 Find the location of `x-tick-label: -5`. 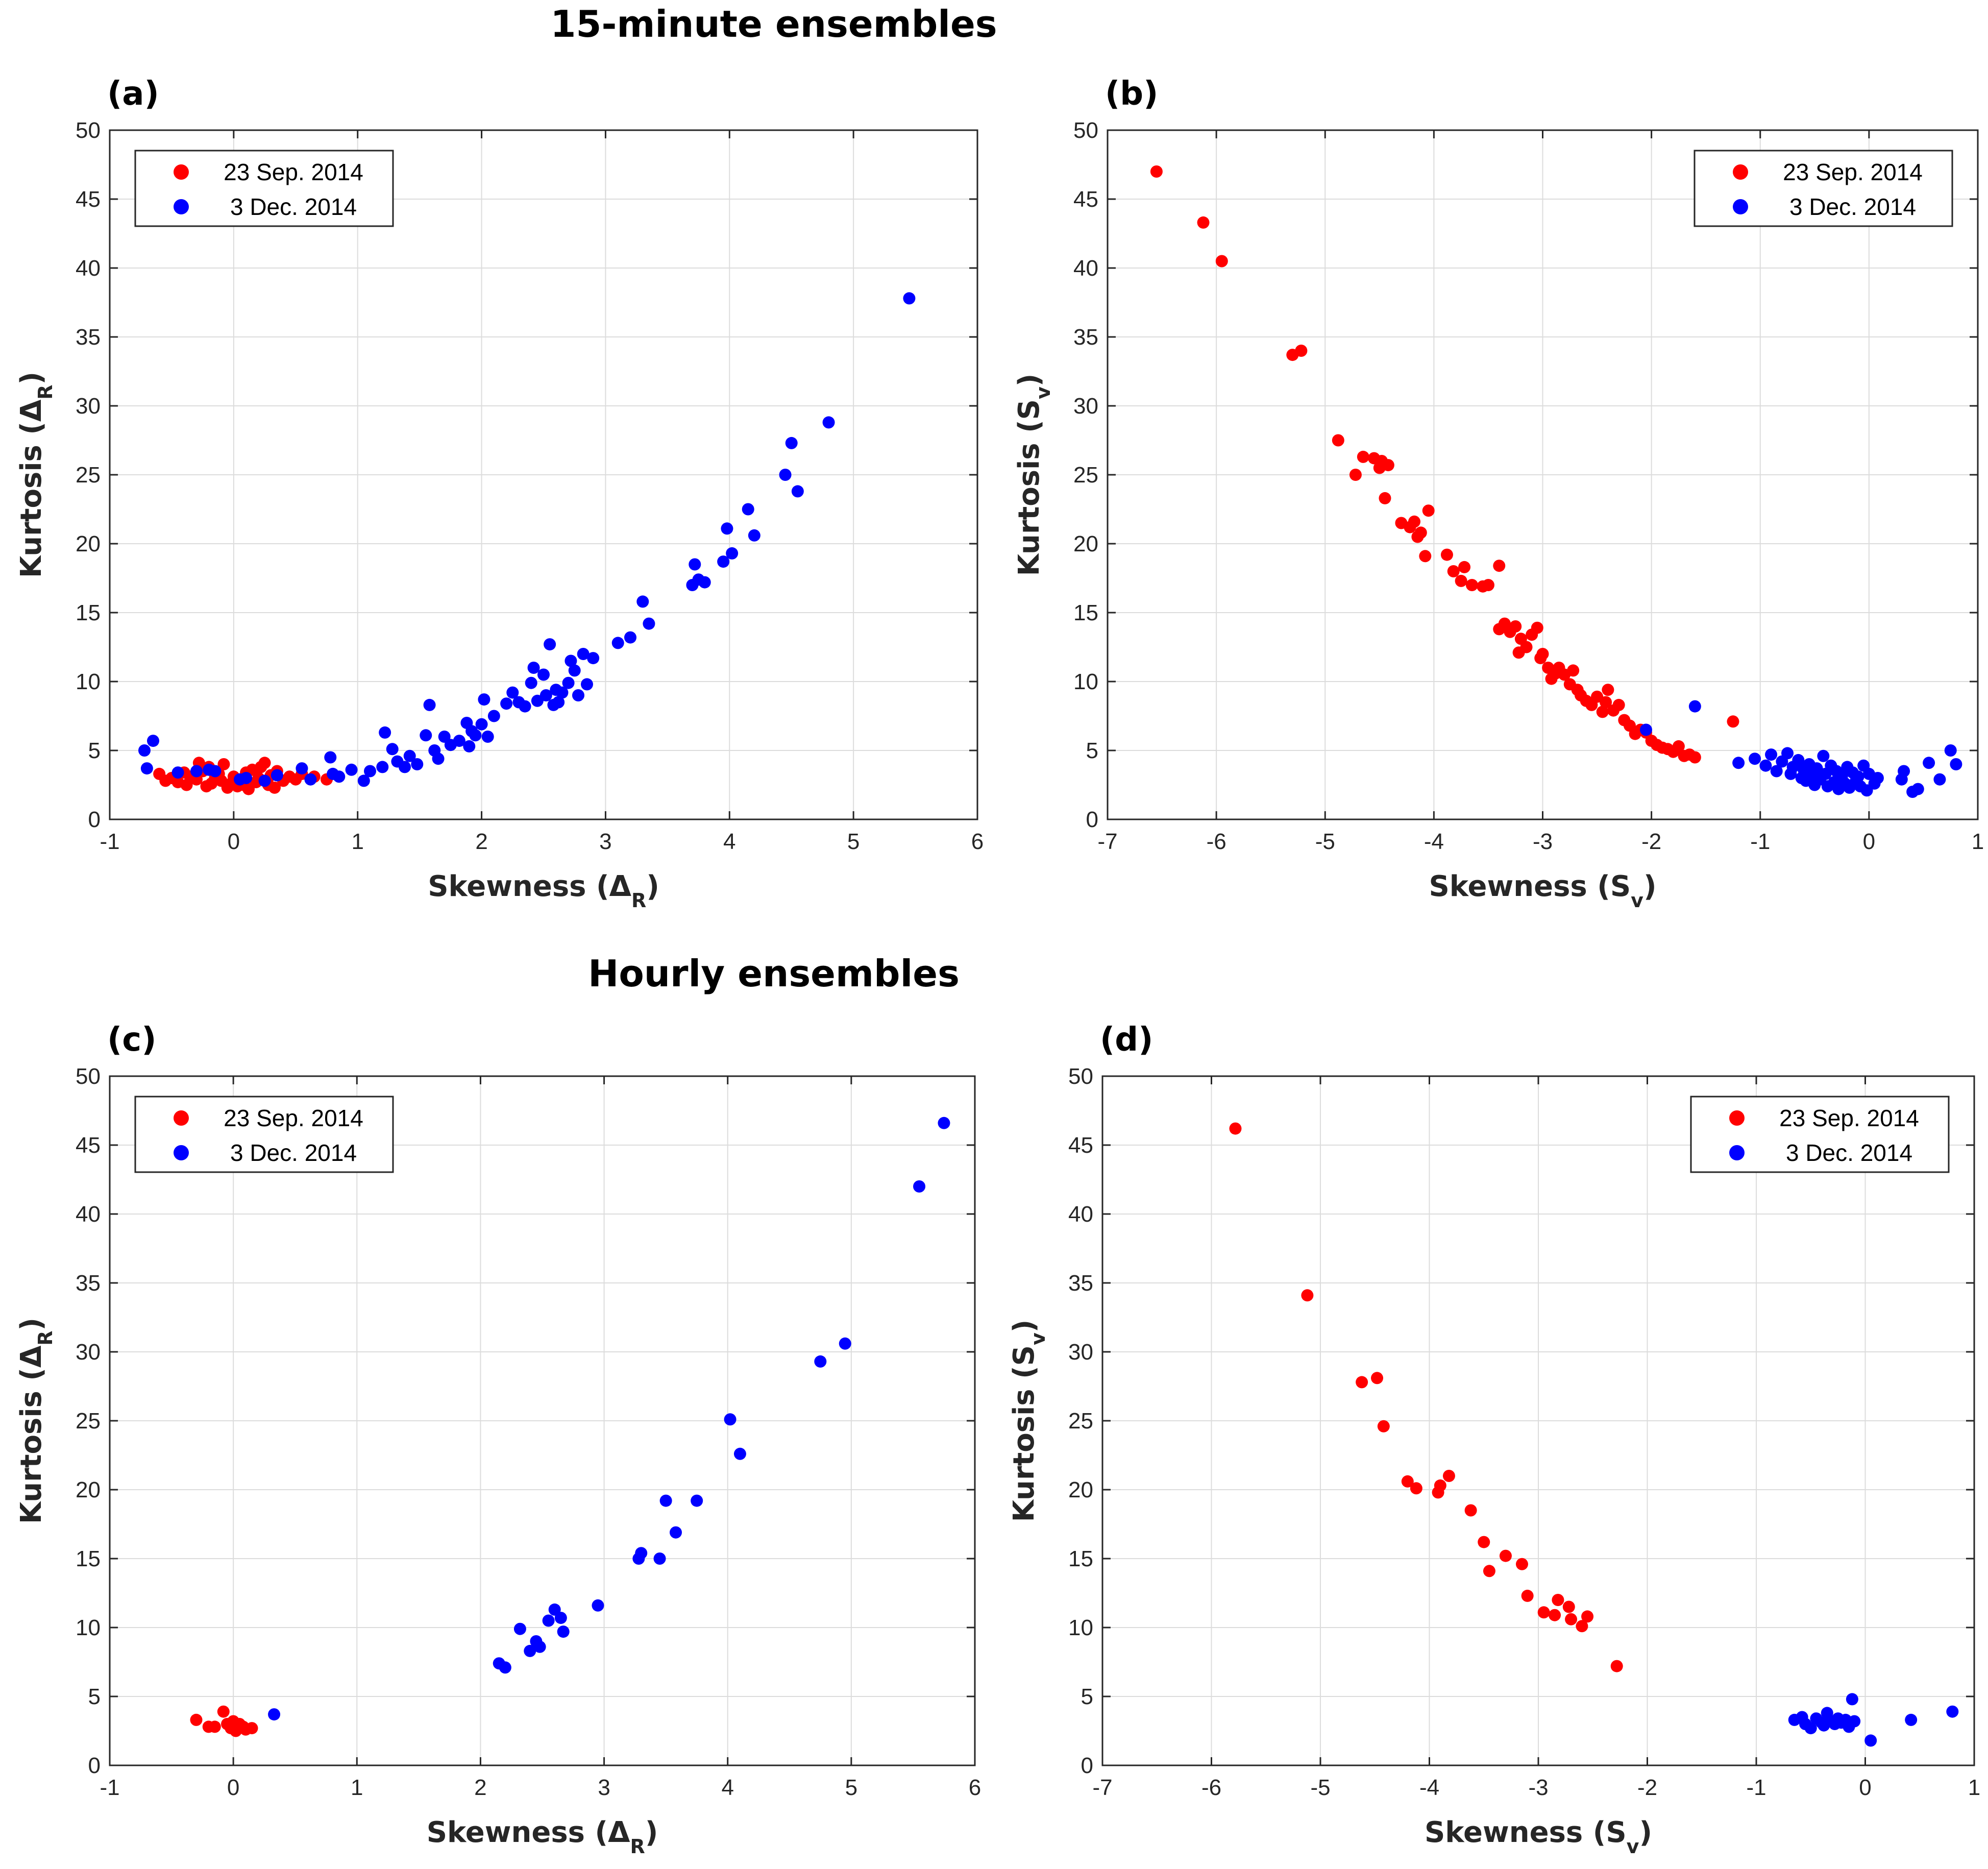

x-tick-label: -5 is located at coordinates (1325, 841).